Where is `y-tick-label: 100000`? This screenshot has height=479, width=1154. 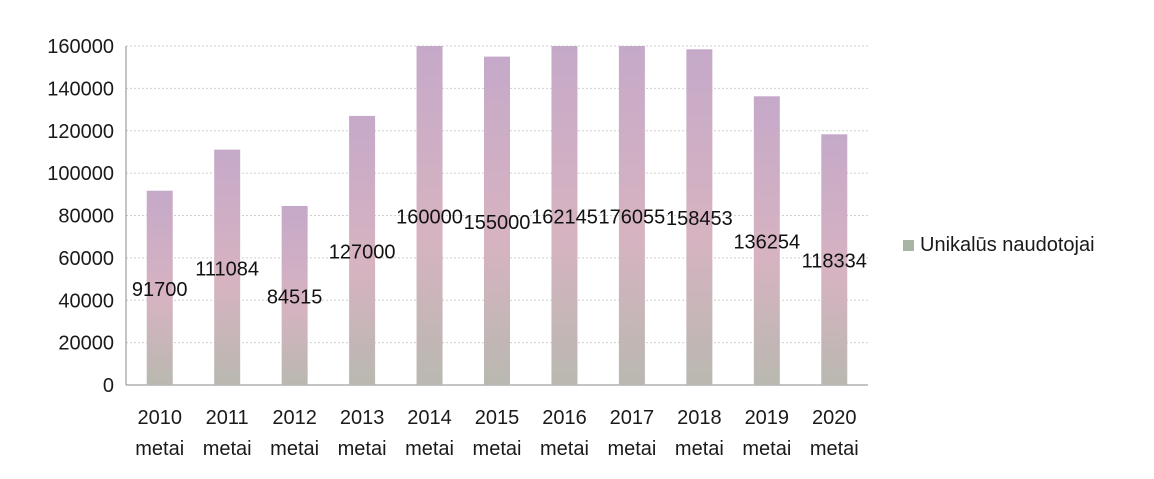 y-tick-label: 100000 is located at coordinates (80, 174).